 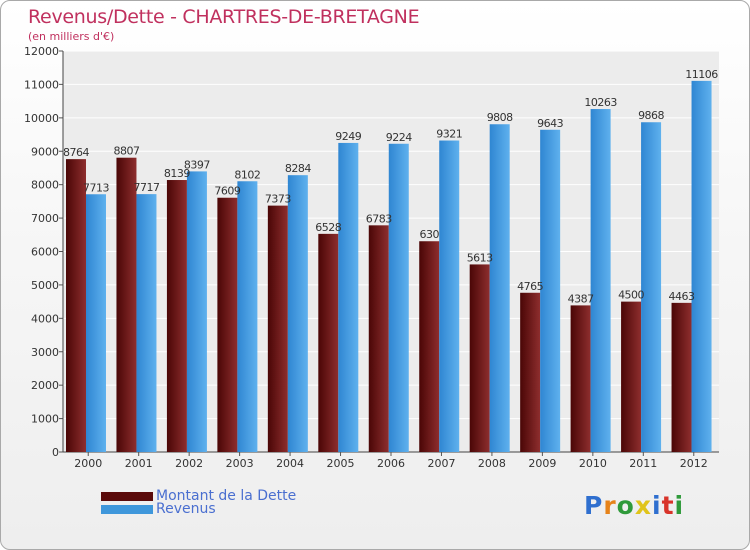 I want to click on y-tick-label: 7000, so click(x=45, y=218).